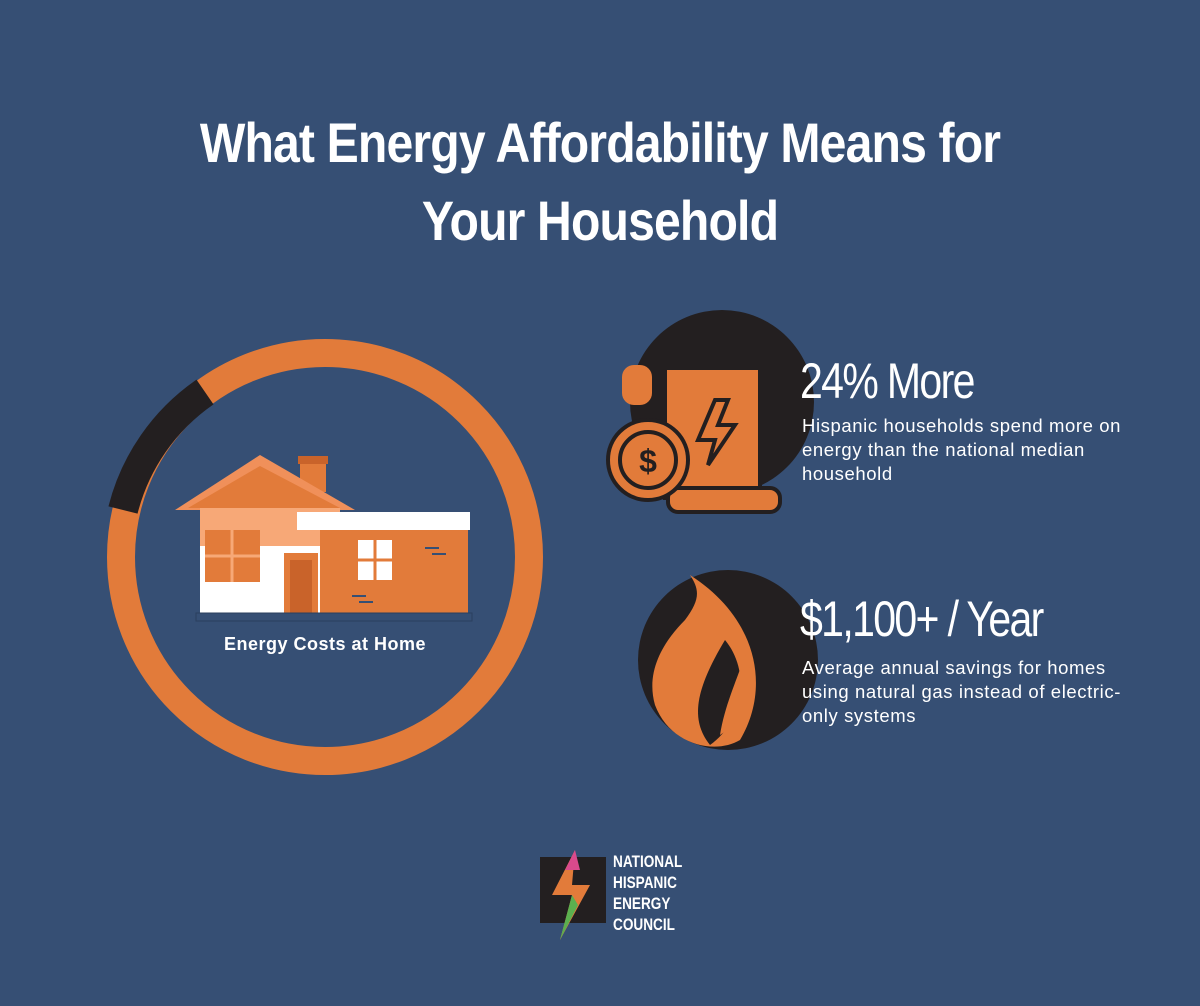  Describe the element at coordinates (161, 446) in the screenshot. I see `gauge-segment` at that location.